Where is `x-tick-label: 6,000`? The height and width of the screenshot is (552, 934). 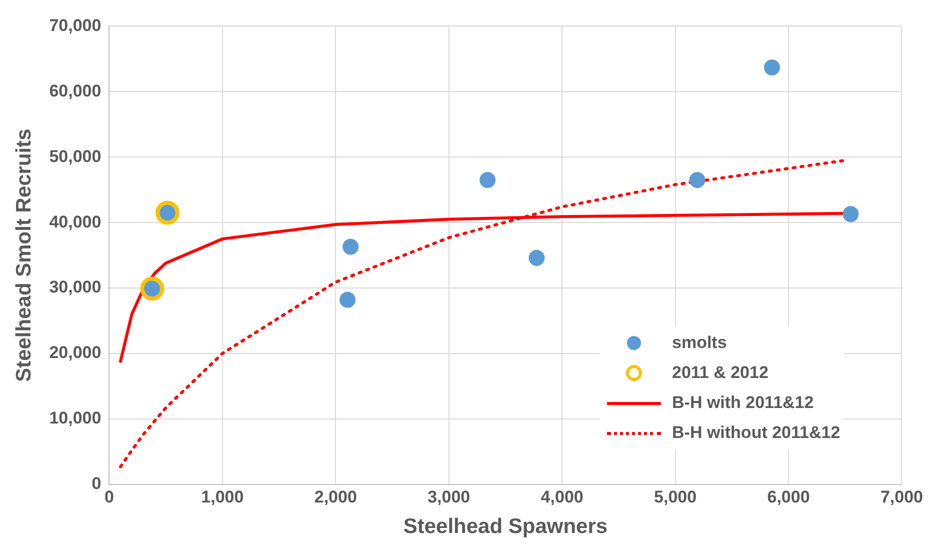 x-tick-label: 6,000 is located at coordinates (788, 496).